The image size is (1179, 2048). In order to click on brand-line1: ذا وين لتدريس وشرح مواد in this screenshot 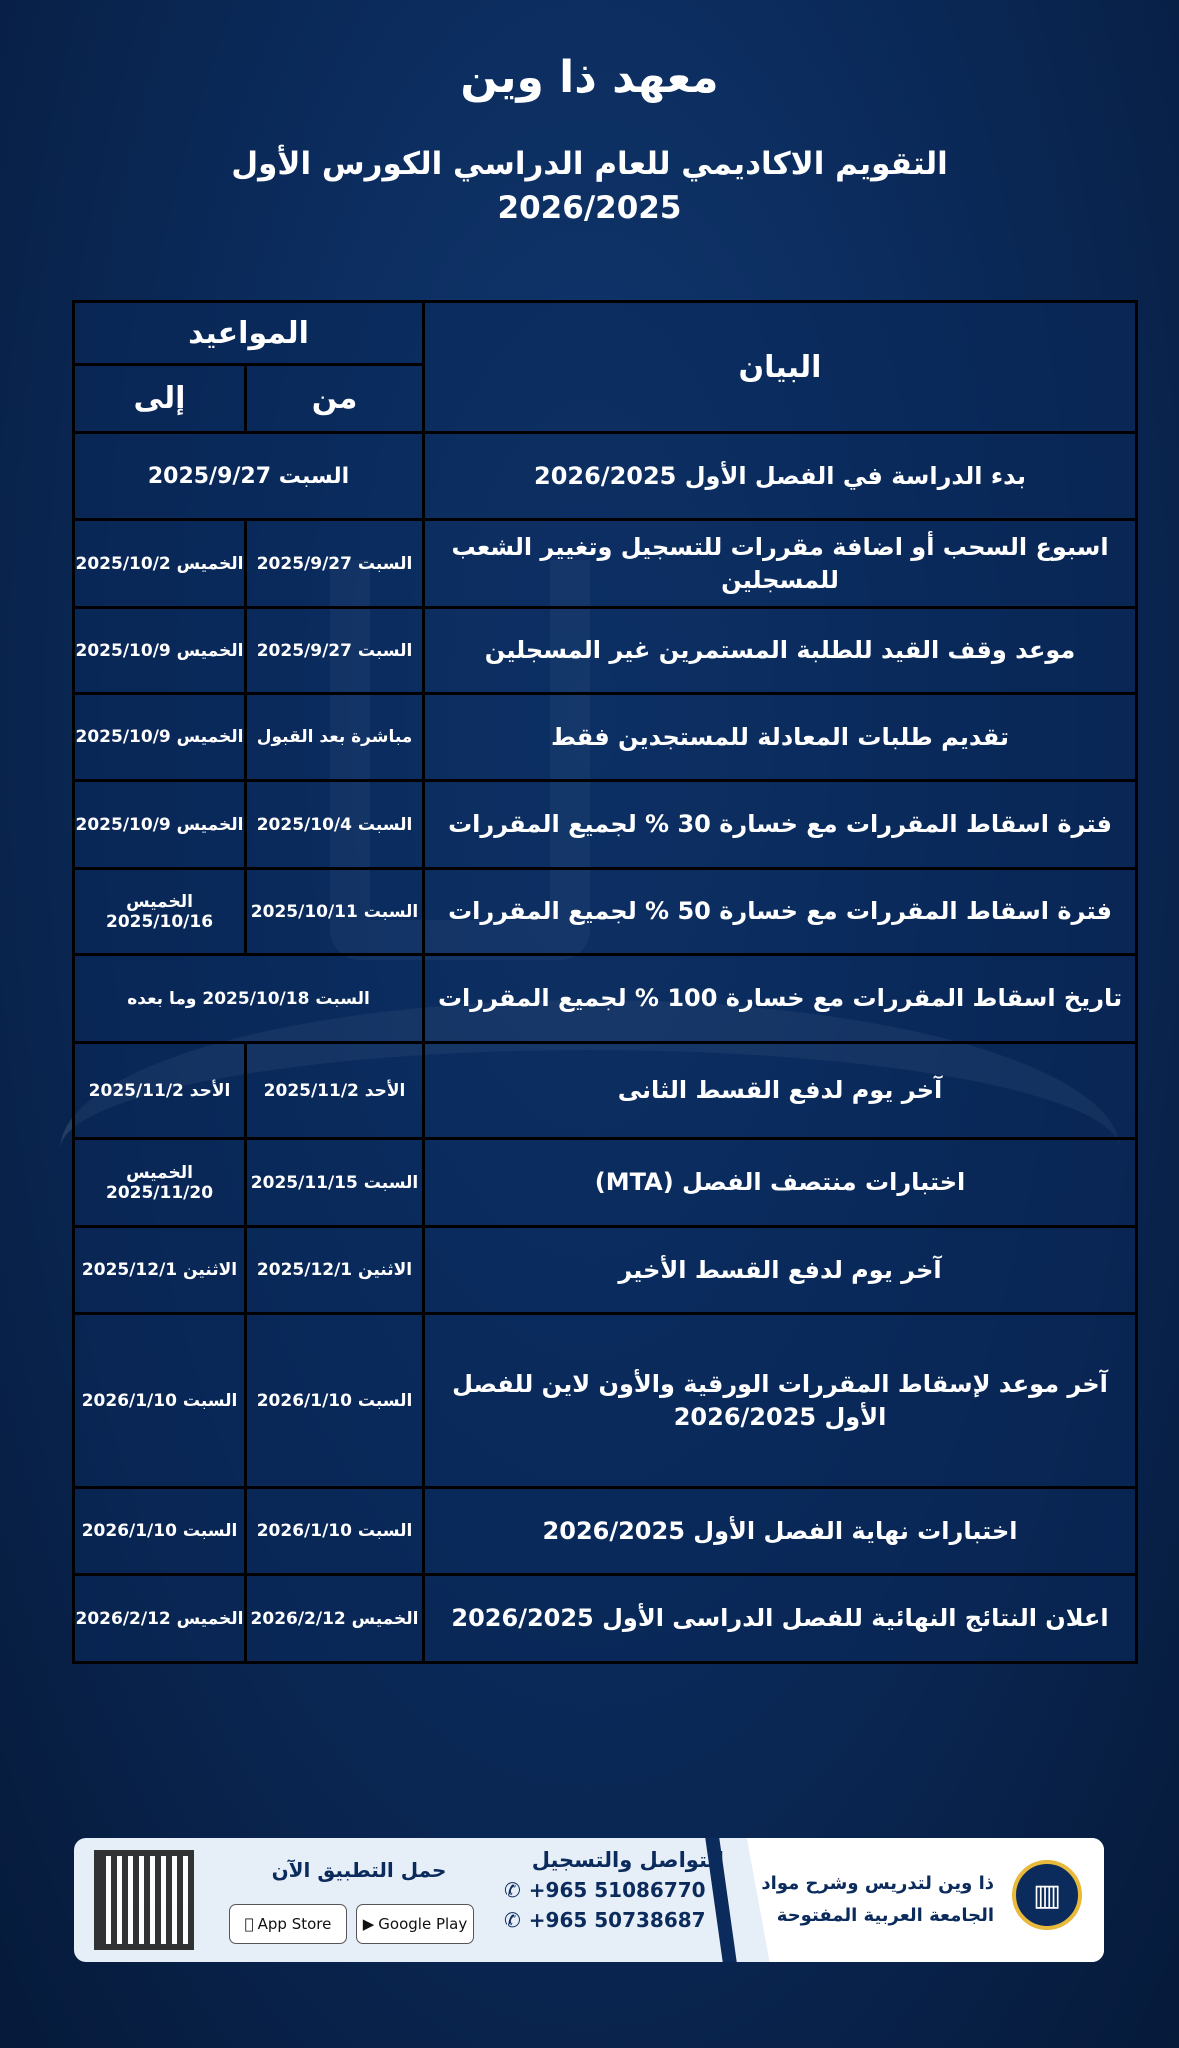, I will do `click(877, 1883)`.